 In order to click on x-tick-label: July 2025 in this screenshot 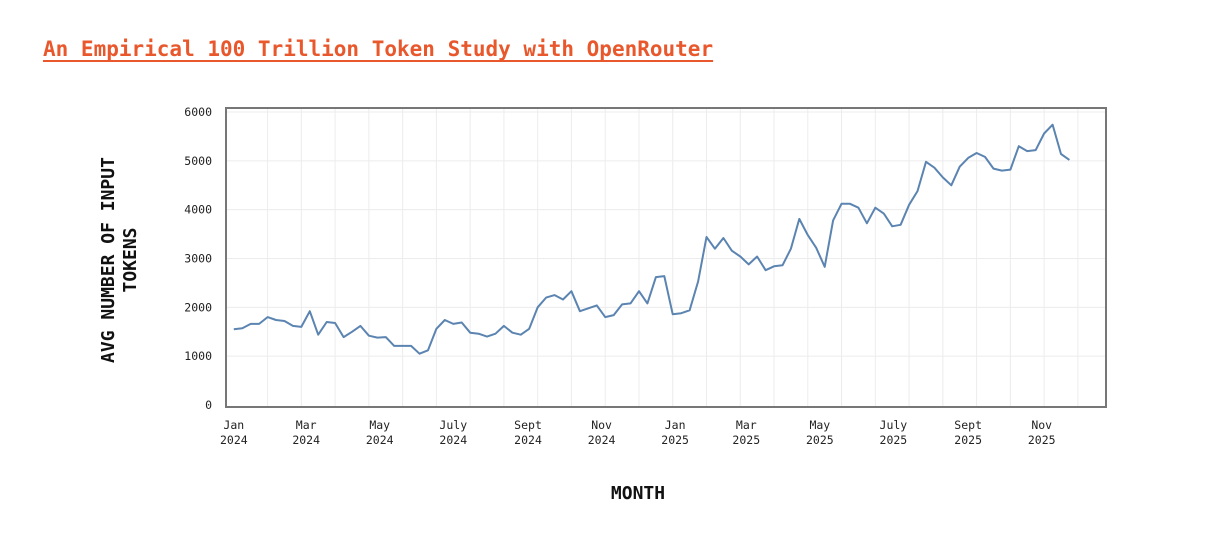, I will do `click(894, 432)`.